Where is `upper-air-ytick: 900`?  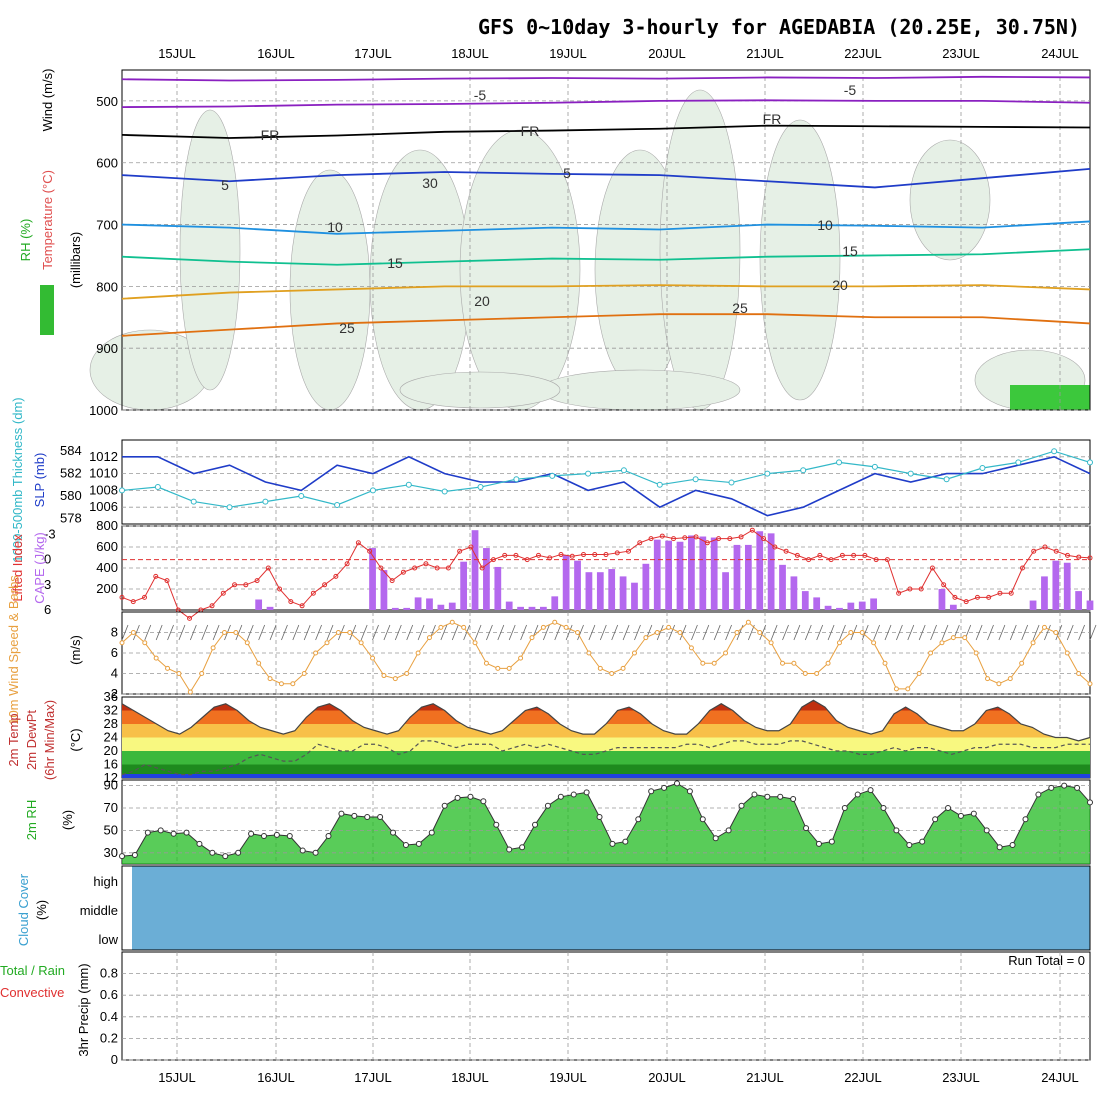
upper-air-ytick: 900 is located at coordinates (107, 348).